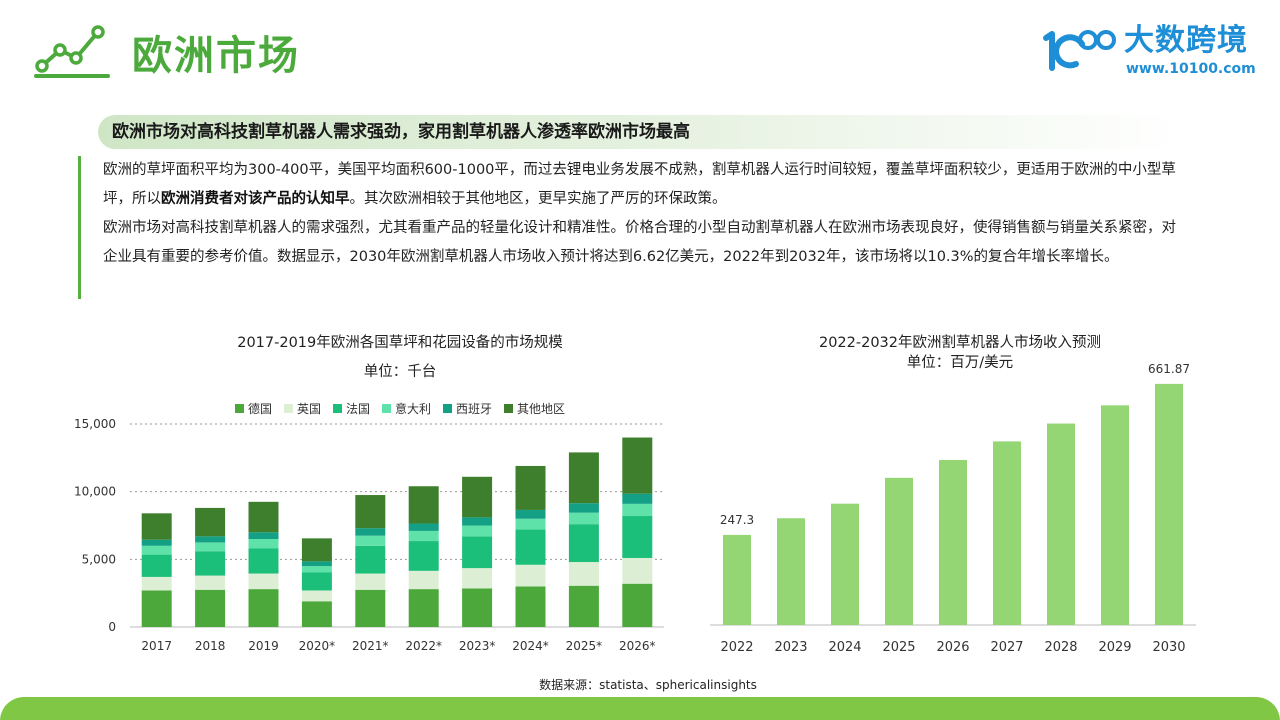 This screenshot has height=720, width=1280. What do you see at coordinates (423, 646) in the screenshot?
I see `left-x-tick-label: 2022*` at bounding box center [423, 646].